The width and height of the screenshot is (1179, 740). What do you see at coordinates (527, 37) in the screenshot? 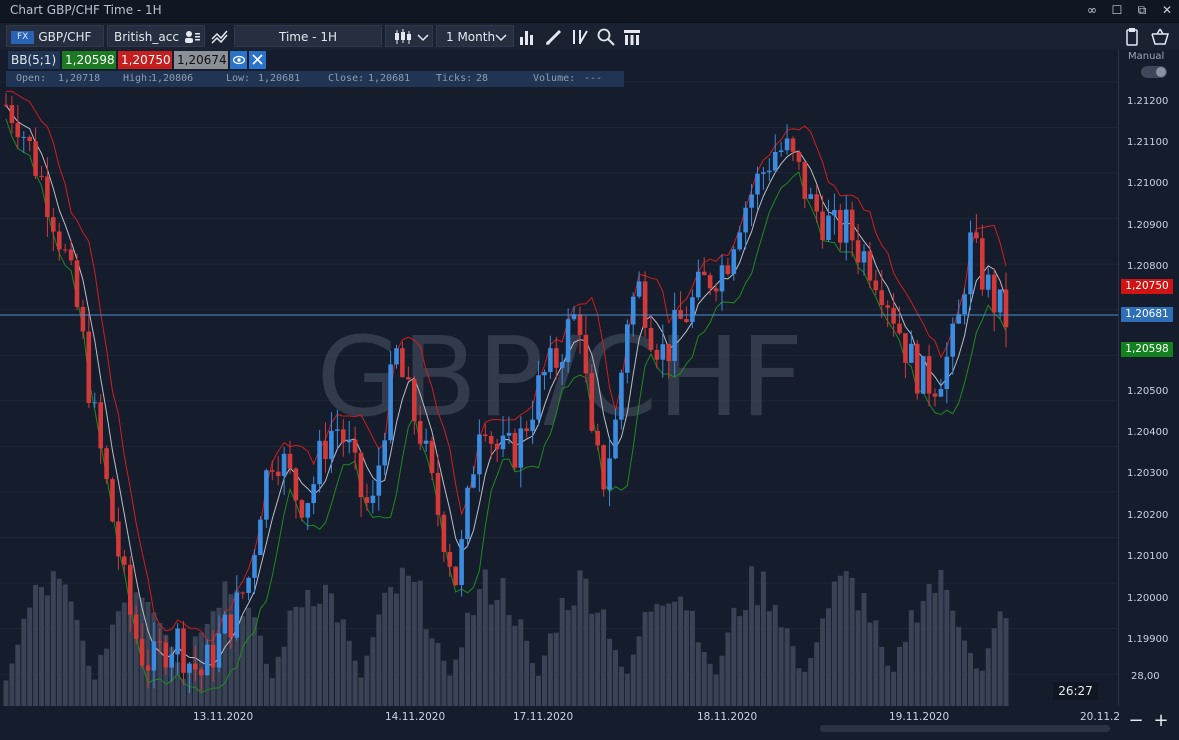
I see `bar-chart-icon` at bounding box center [527, 37].